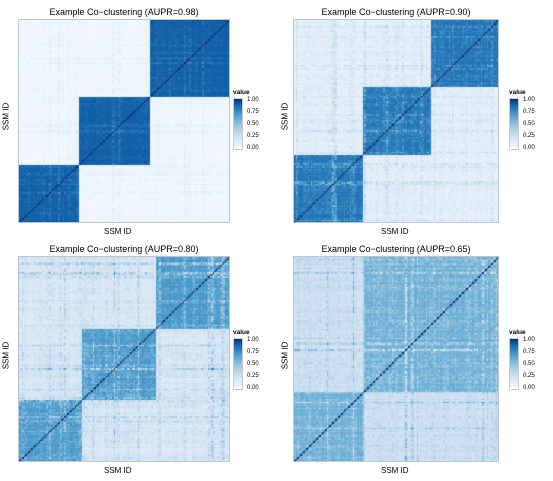 This screenshot has width=553, height=481. I want to click on chart-title: Example Co−clustering (AUPR=0.90), so click(396, 12).